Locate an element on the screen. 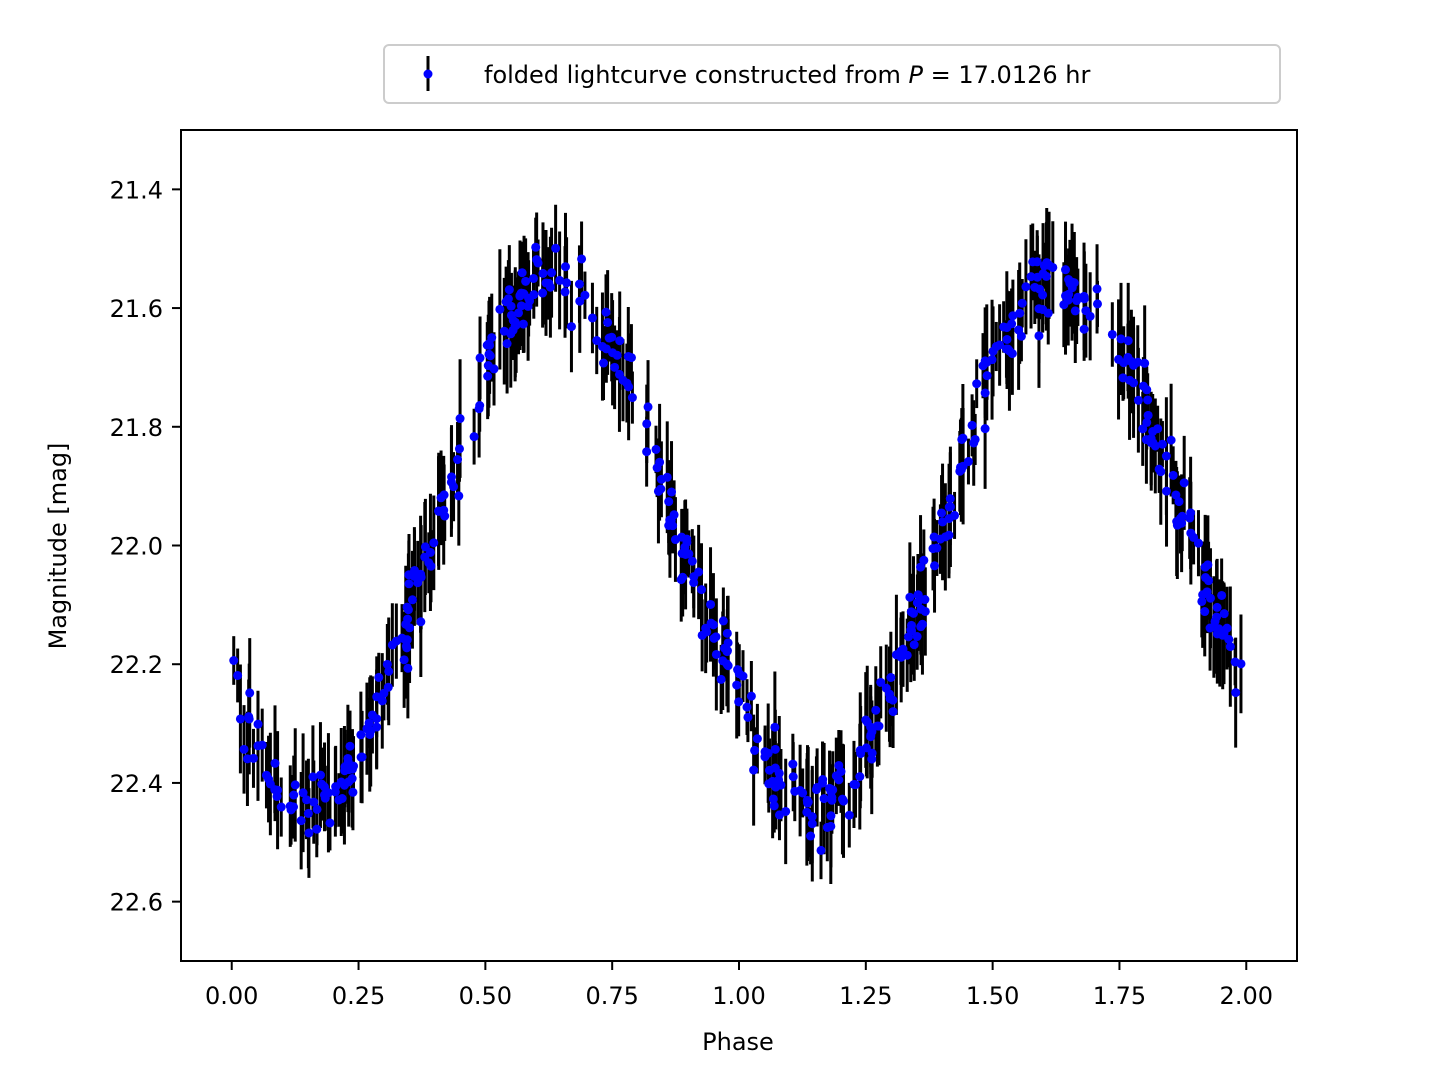  legend-box is located at coordinates (832, 74).